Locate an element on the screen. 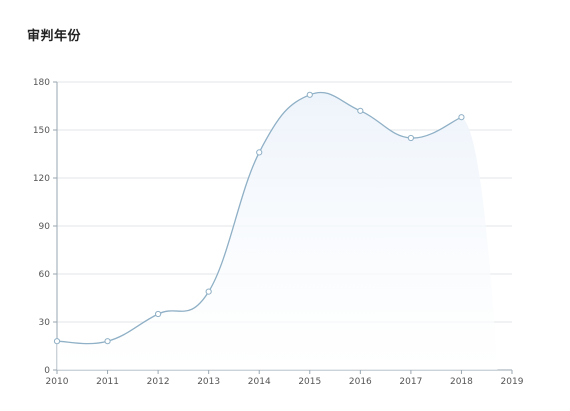  x-tick-label: 2017 is located at coordinates (410, 382).